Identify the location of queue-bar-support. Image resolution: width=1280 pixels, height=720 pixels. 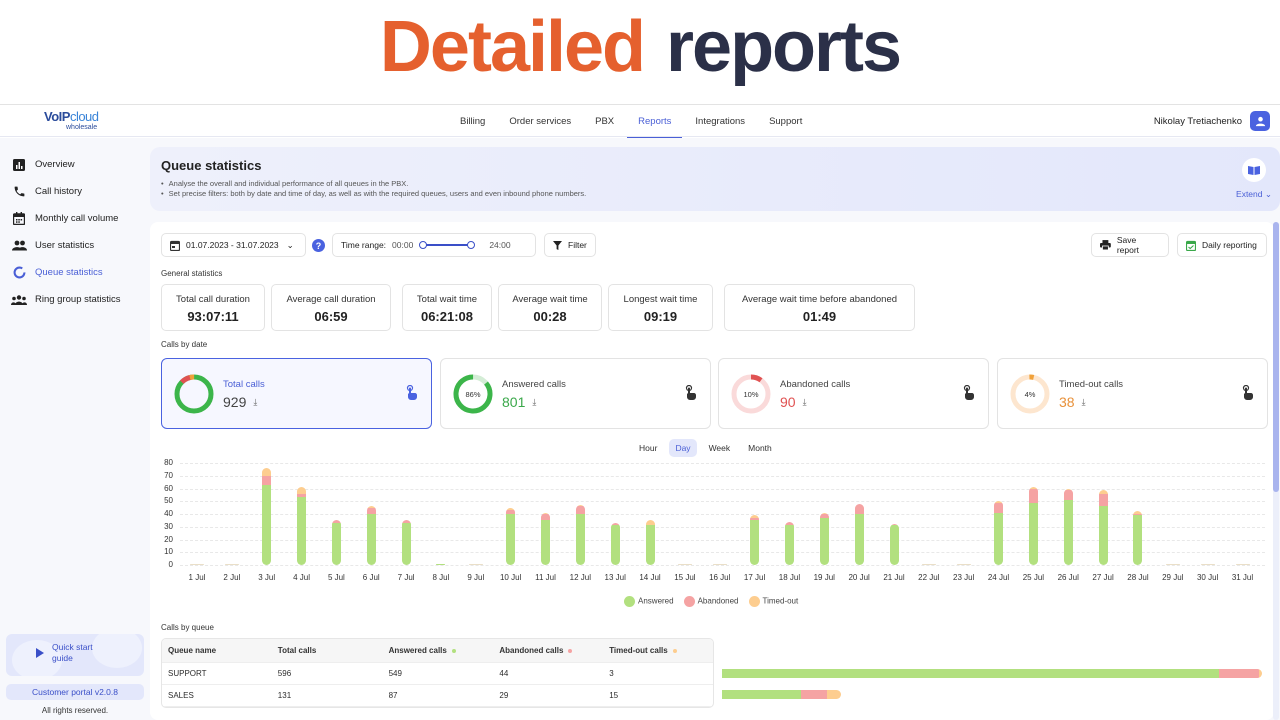
(992, 673).